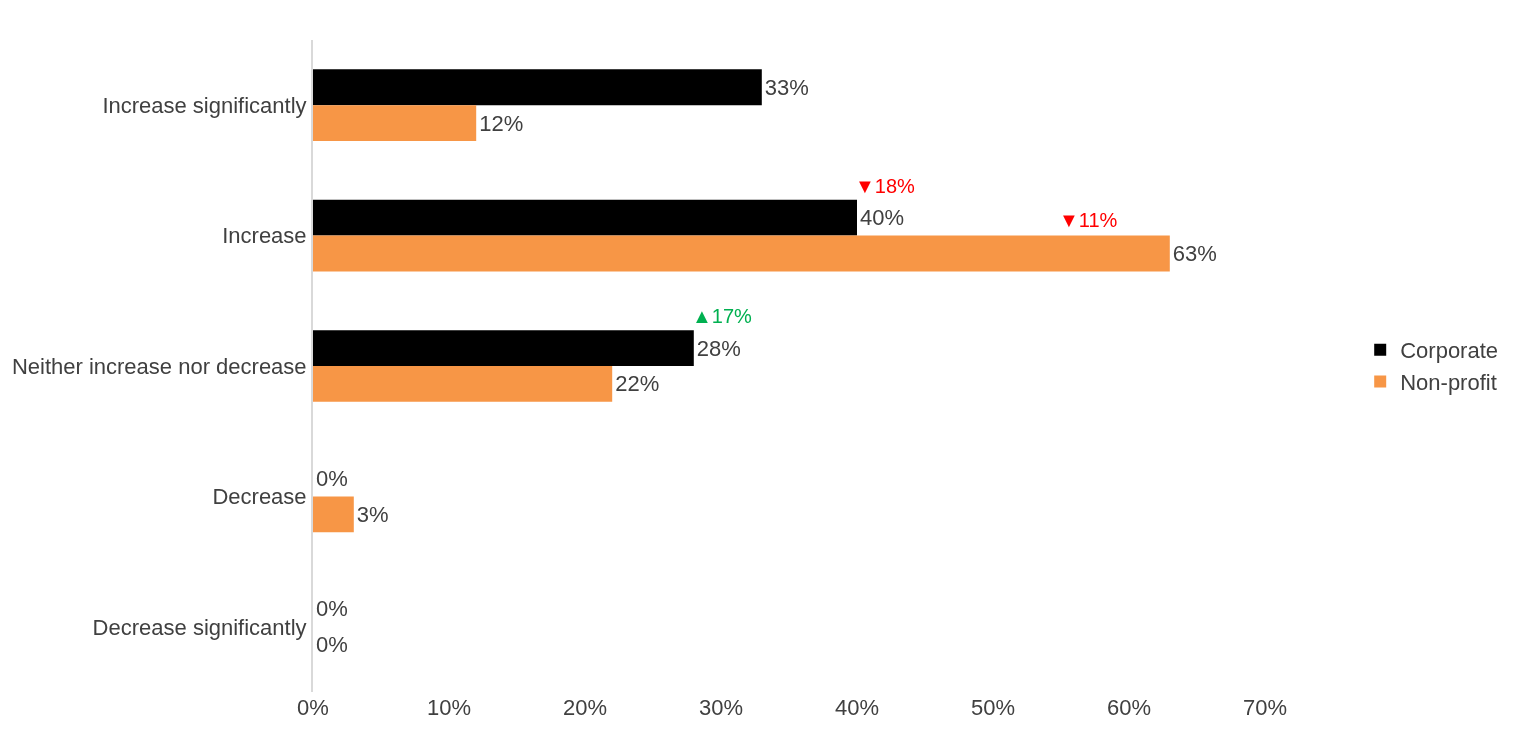 The height and width of the screenshot is (752, 1525). What do you see at coordinates (313, 707) in the screenshot?
I see `x-tick-label: 0%` at bounding box center [313, 707].